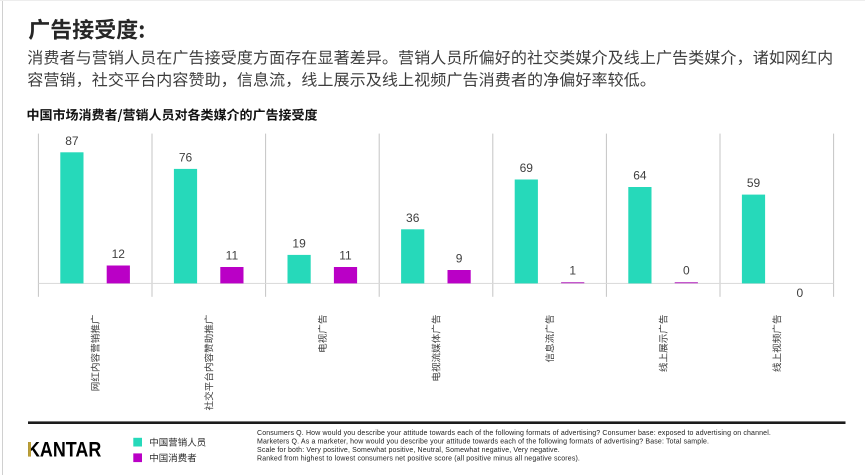 The height and width of the screenshot is (475, 865). What do you see at coordinates (413, 218) in the screenshot?
I see `svg-text: 36` at bounding box center [413, 218].